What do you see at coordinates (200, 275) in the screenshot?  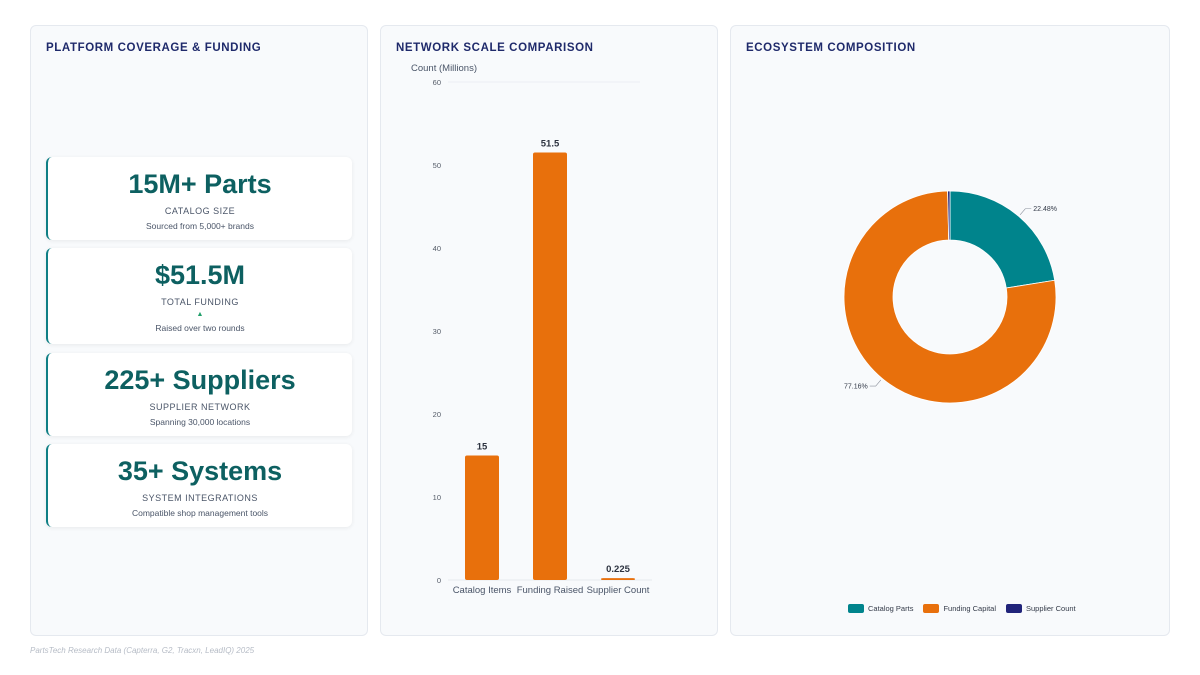 I see `kpi-value: $51.5M` at bounding box center [200, 275].